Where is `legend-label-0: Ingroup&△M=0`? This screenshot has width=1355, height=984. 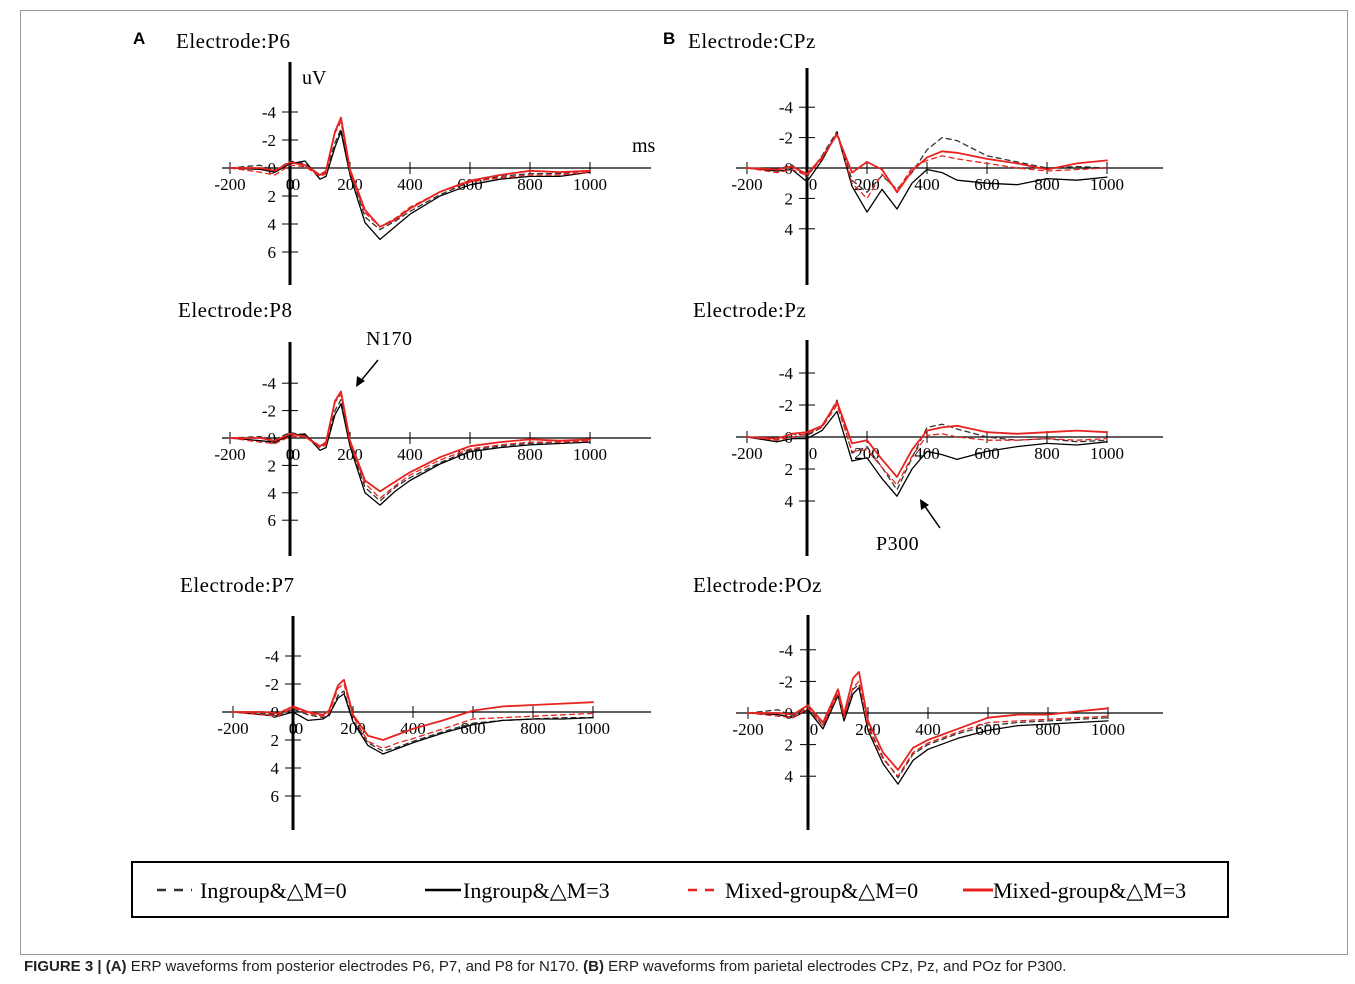
legend-label-0: Ingroup&△M=0 is located at coordinates (273, 890).